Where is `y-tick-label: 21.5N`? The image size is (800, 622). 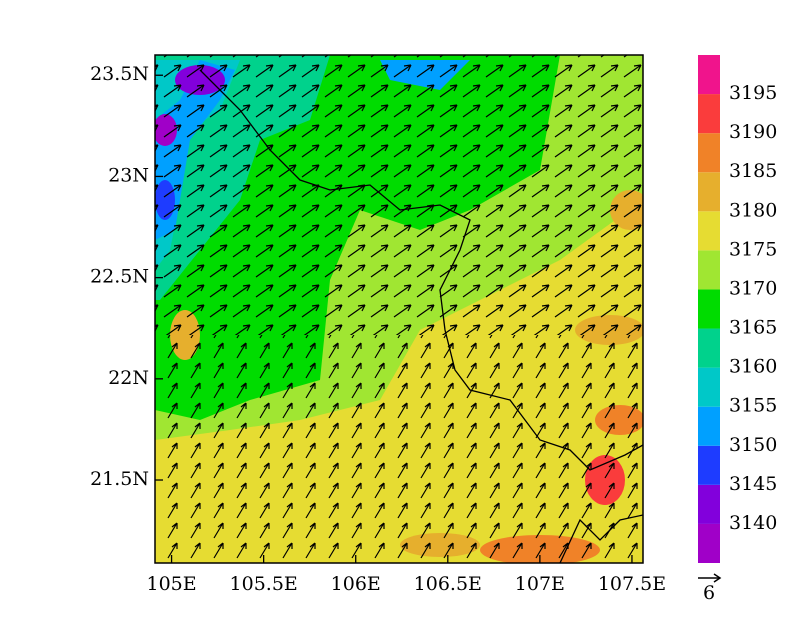 y-tick-label: 21.5N is located at coordinates (119, 479).